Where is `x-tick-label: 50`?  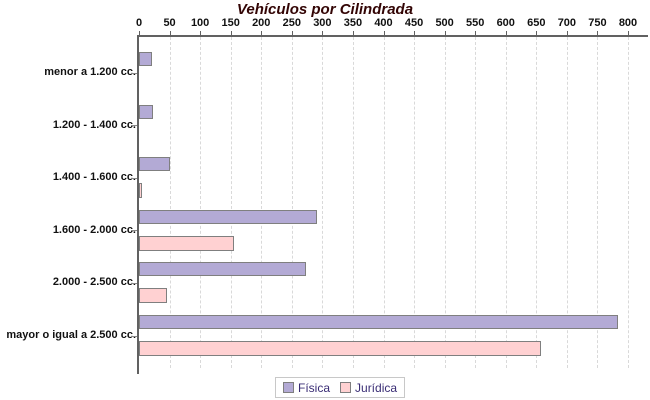
x-tick-label: 50 is located at coordinates (169, 23).